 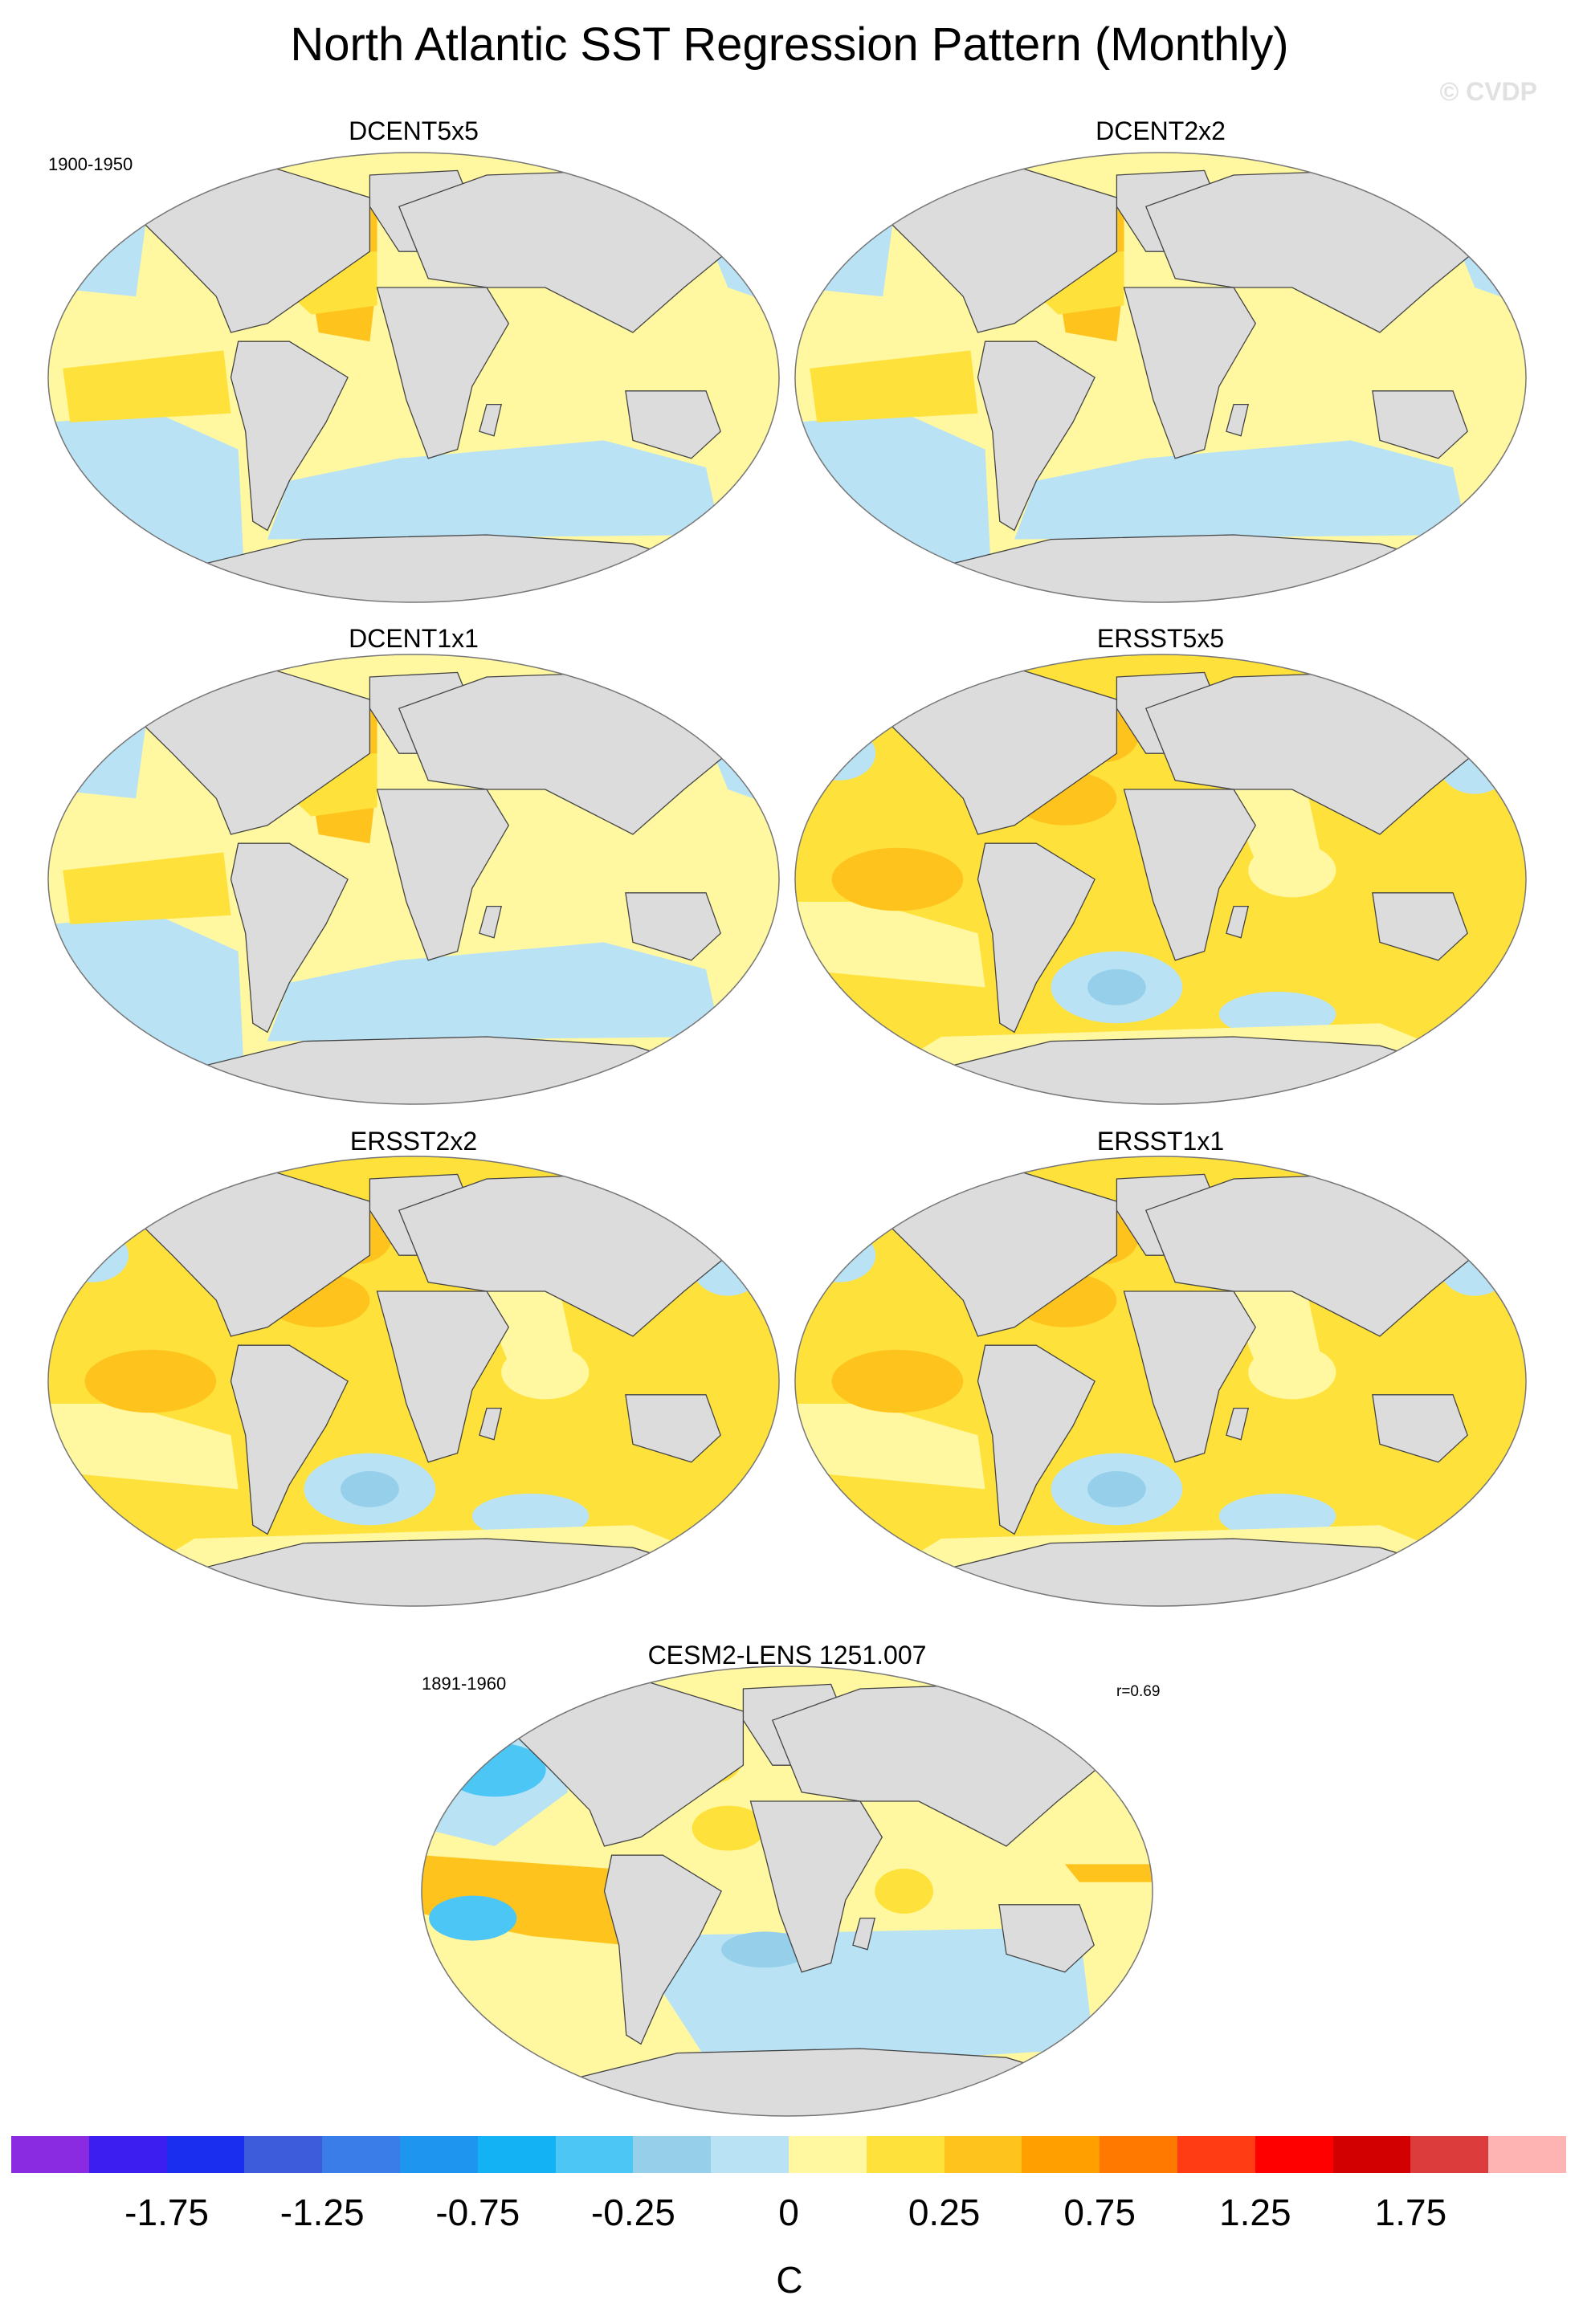 What do you see at coordinates (413, 1142) in the screenshot?
I see `panel-title: ERSST2x2` at bounding box center [413, 1142].